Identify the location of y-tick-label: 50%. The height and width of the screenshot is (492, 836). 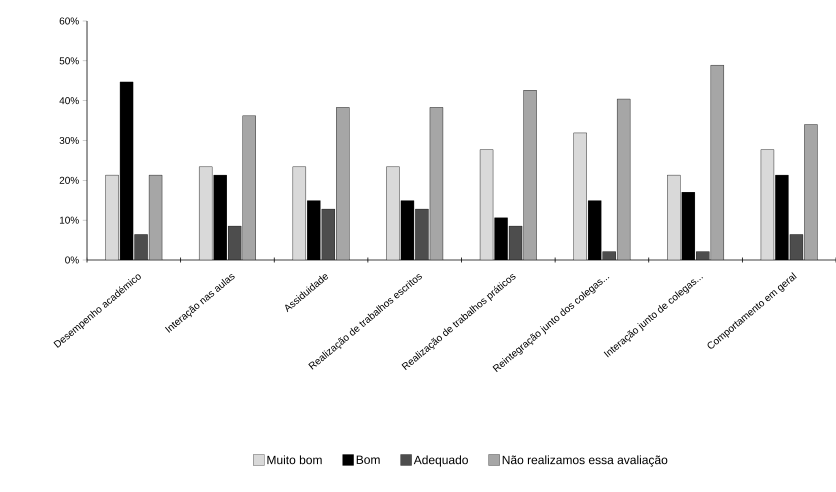
(69, 60).